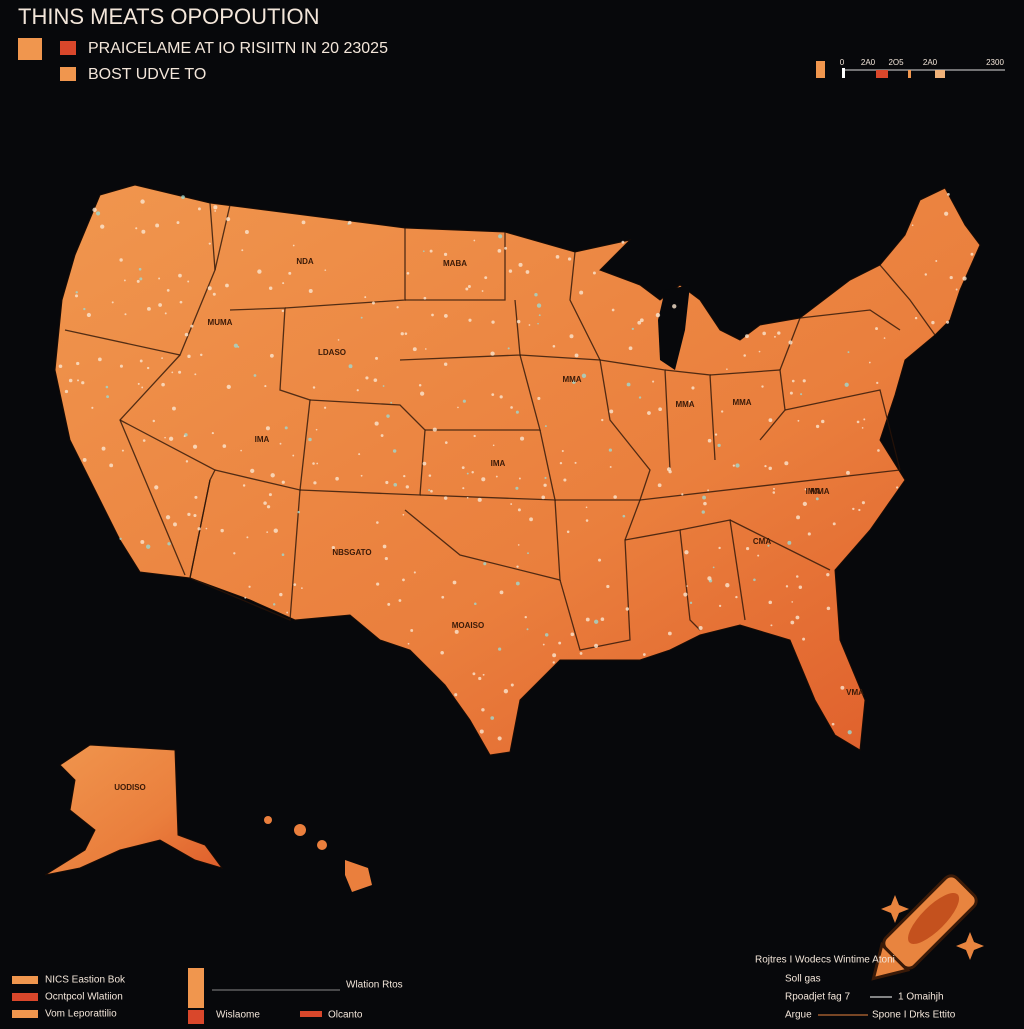 The height and width of the screenshot is (1029, 1024). What do you see at coordinates (196, 988) in the screenshot?
I see `legend-swatch` at bounding box center [196, 988].